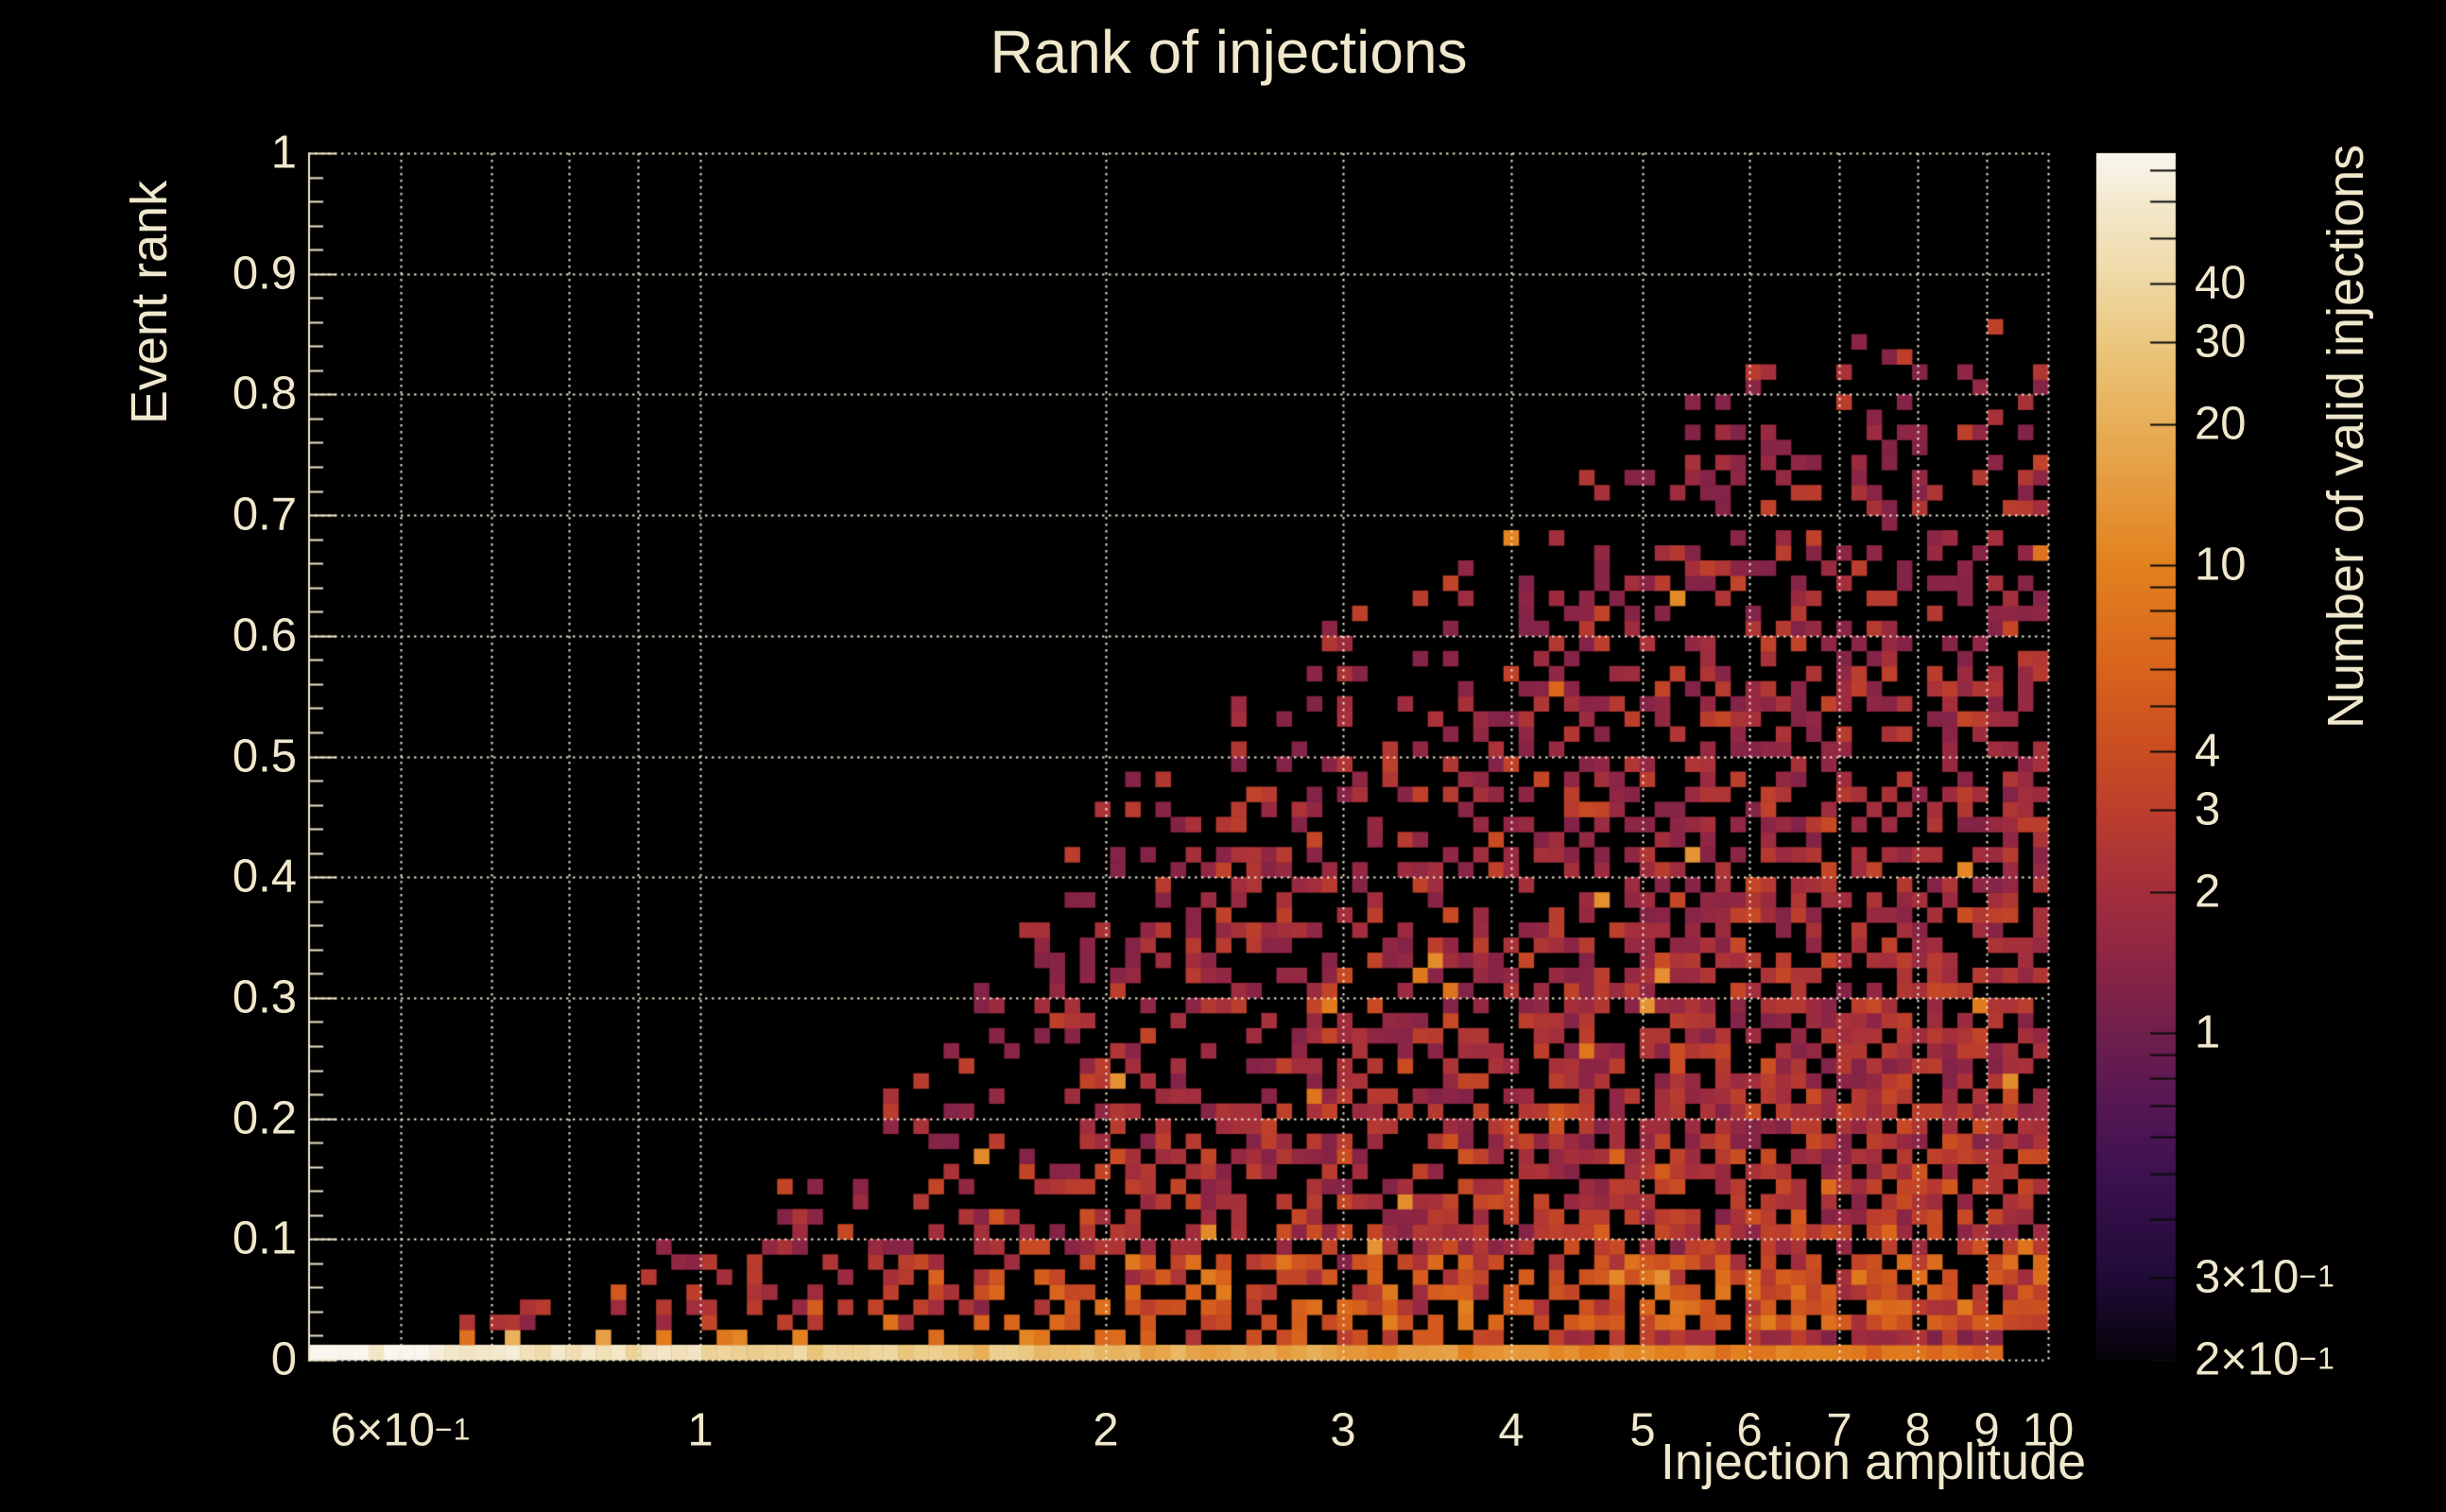  What do you see at coordinates (2208, 751) in the screenshot?
I see `colorbar-tick-label: 4` at bounding box center [2208, 751].